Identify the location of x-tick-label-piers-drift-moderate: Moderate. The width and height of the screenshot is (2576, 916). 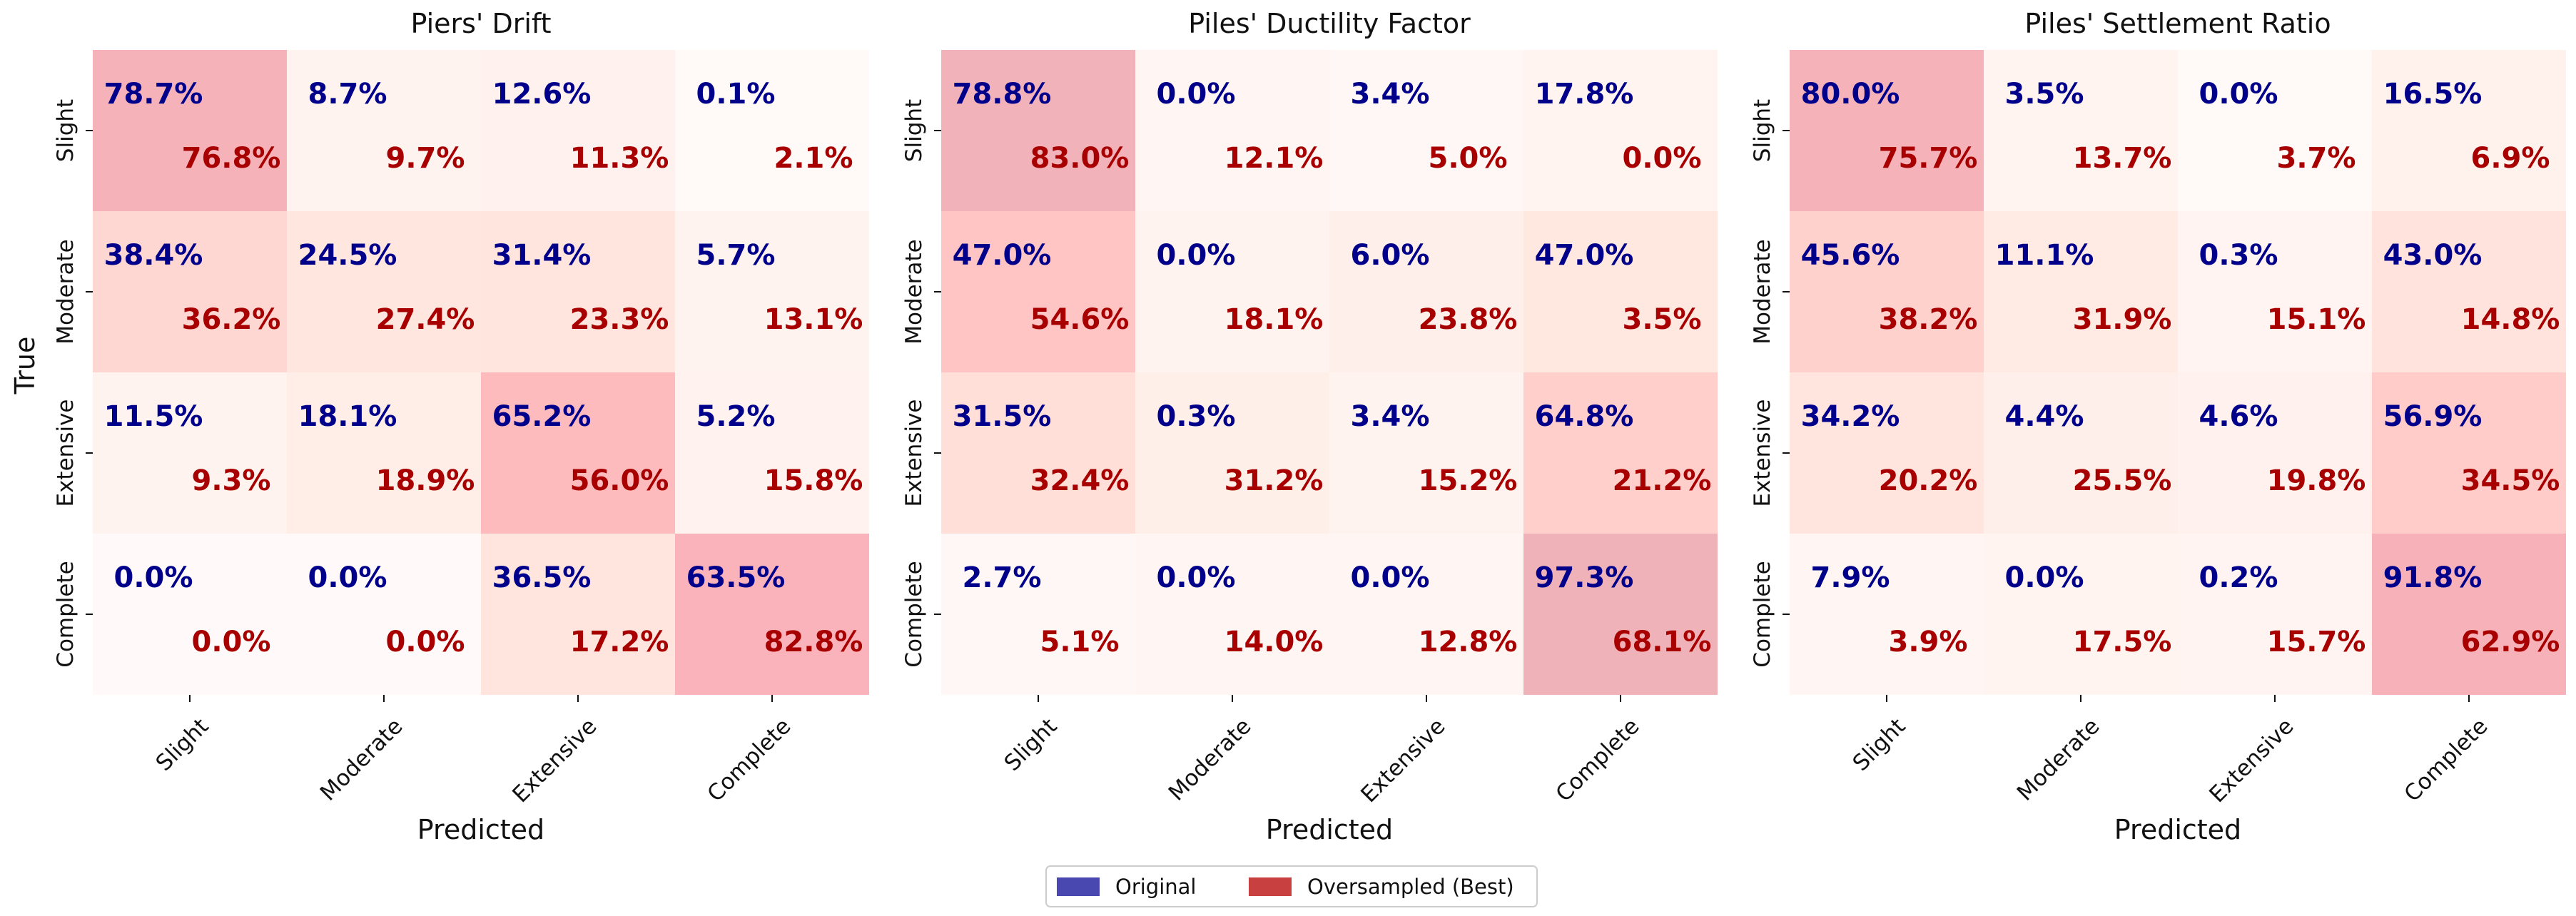
(361, 759).